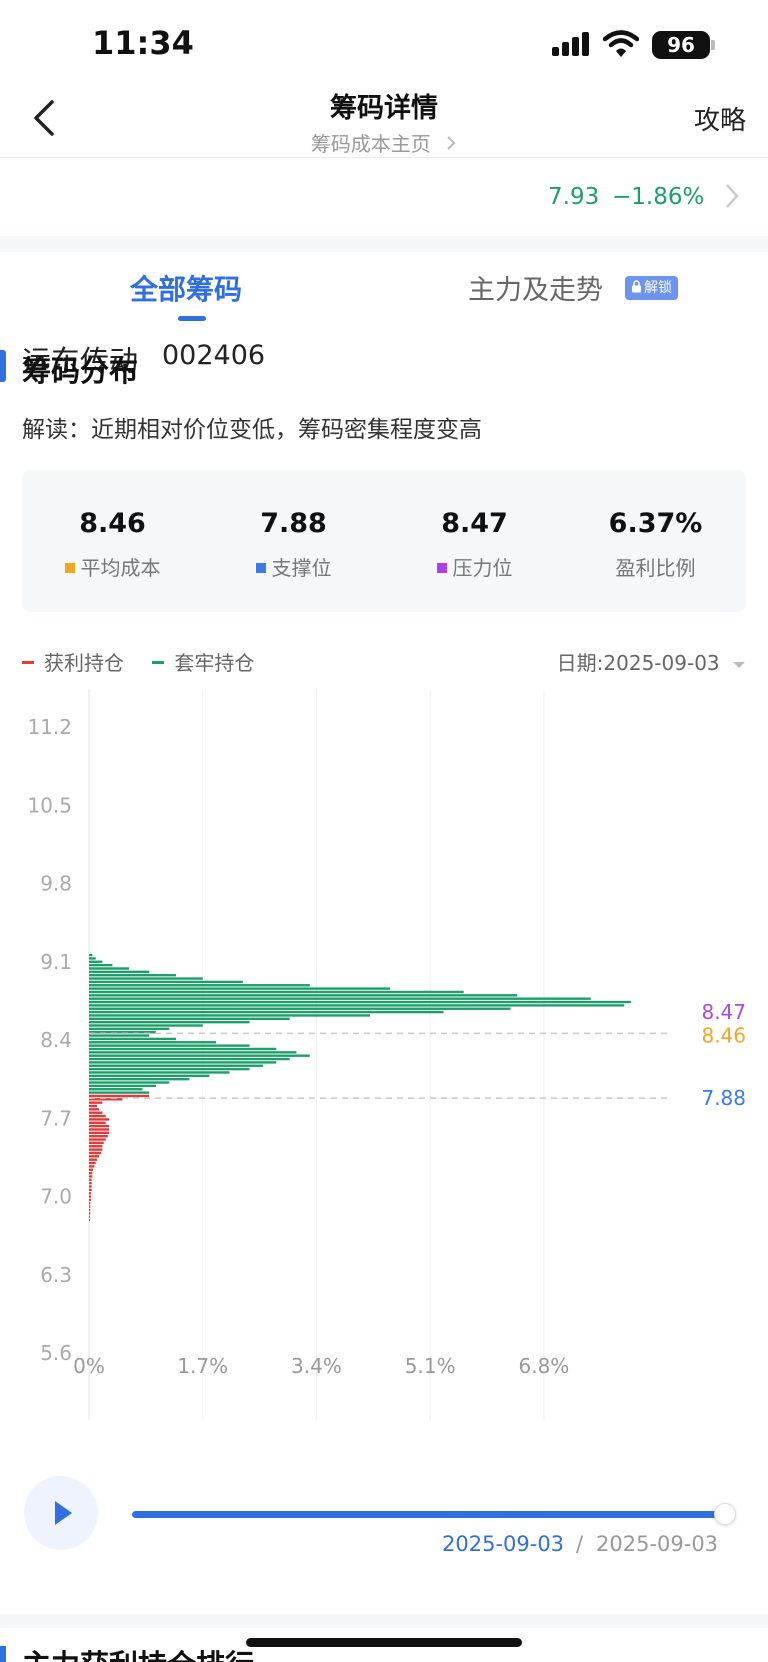  I want to click on tab-main-force-trend: 主力及走势, so click(535, 290).